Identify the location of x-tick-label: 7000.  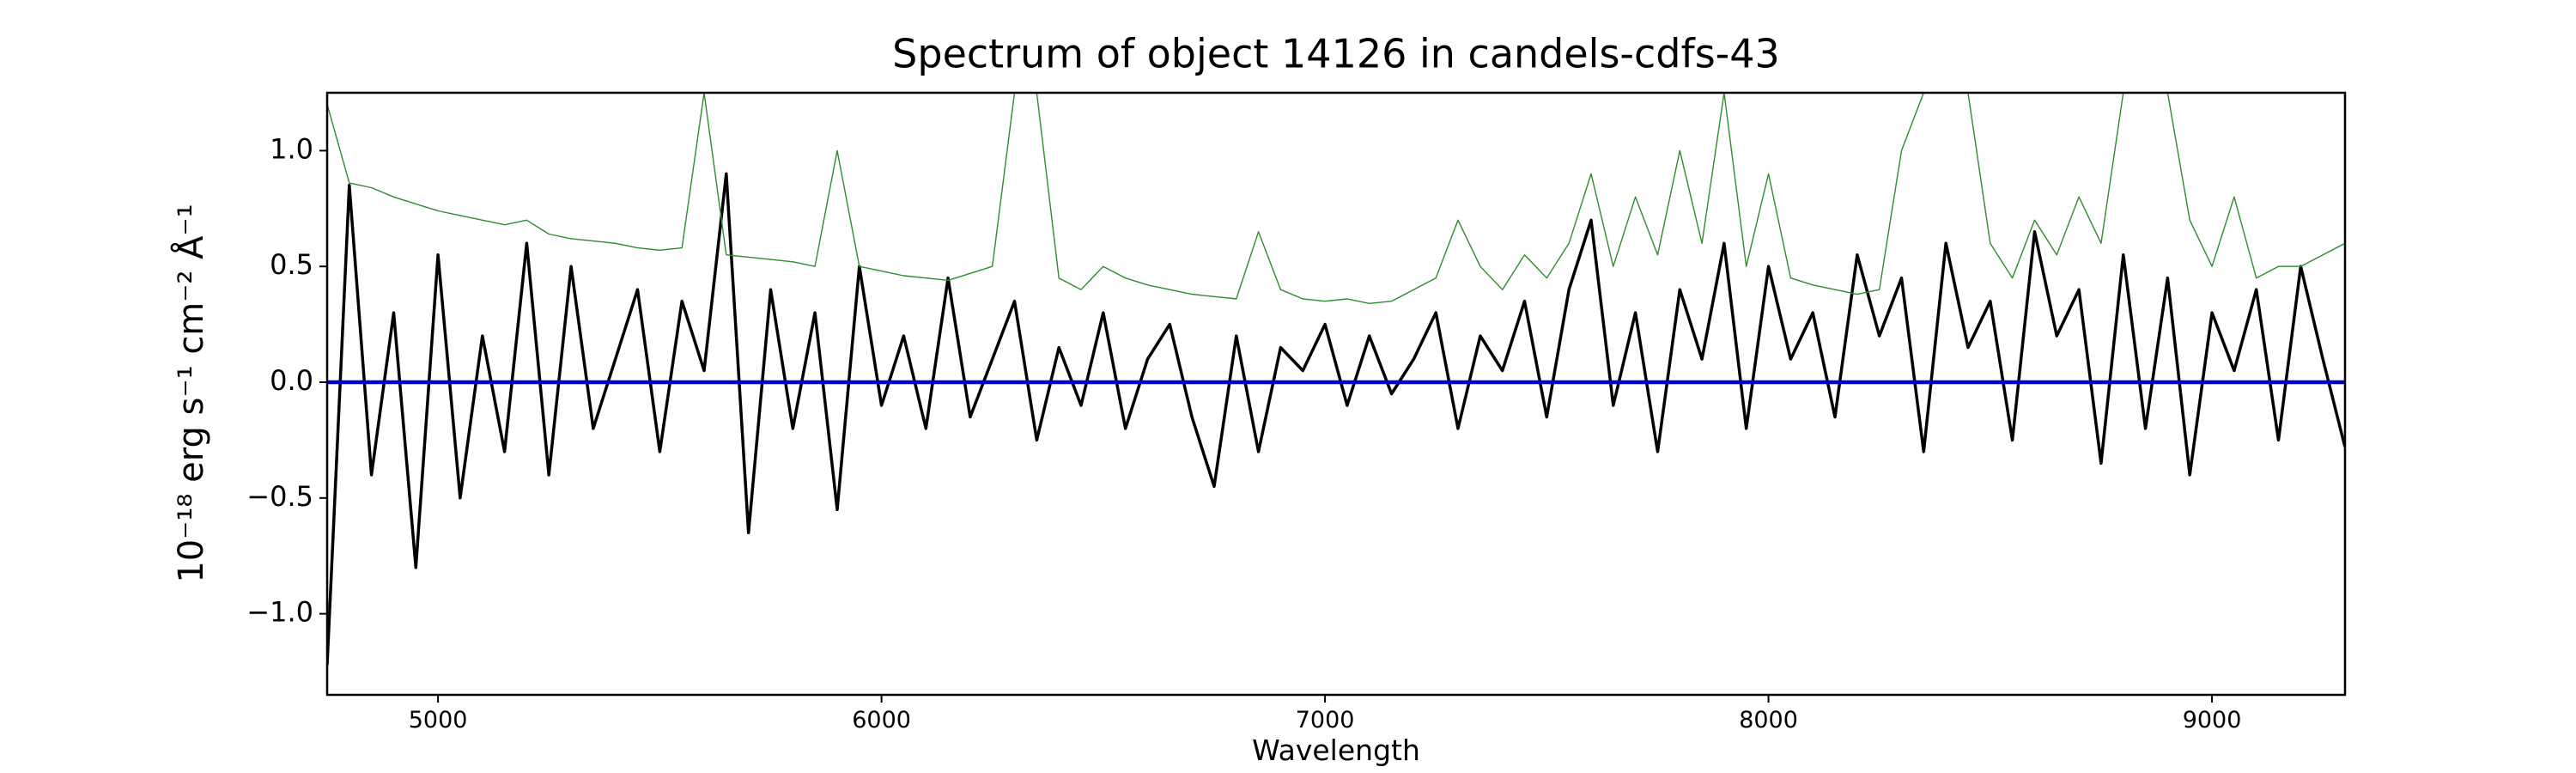
(1325, 720).